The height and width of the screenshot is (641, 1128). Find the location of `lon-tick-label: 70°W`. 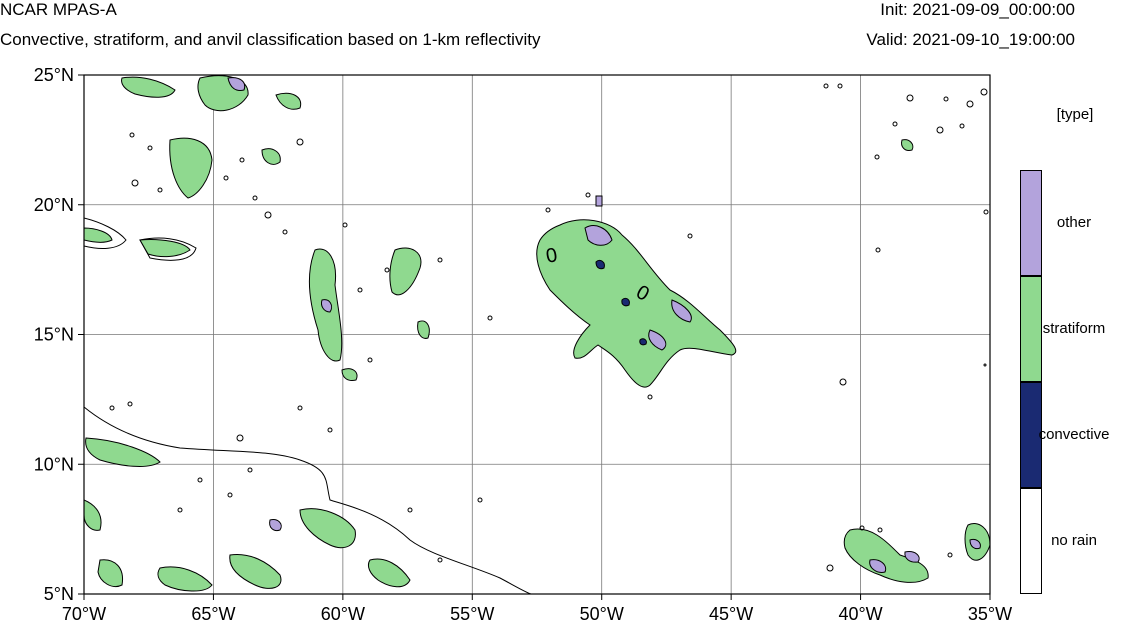

lon-tick-label: 70°W is located at coordinates (84, 614).